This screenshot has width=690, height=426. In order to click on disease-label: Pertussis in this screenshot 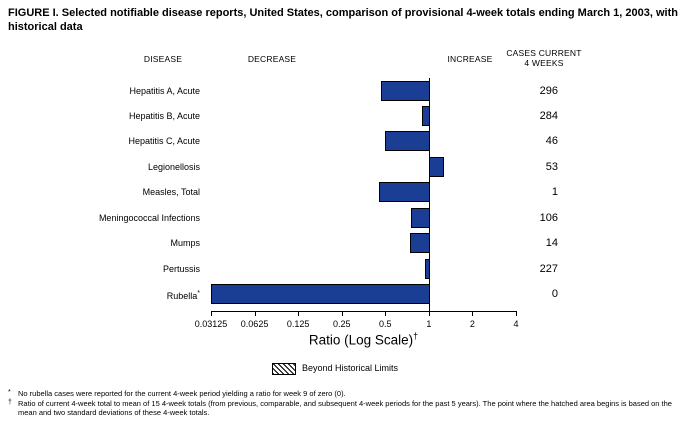, I will do `click(181, 268)`.